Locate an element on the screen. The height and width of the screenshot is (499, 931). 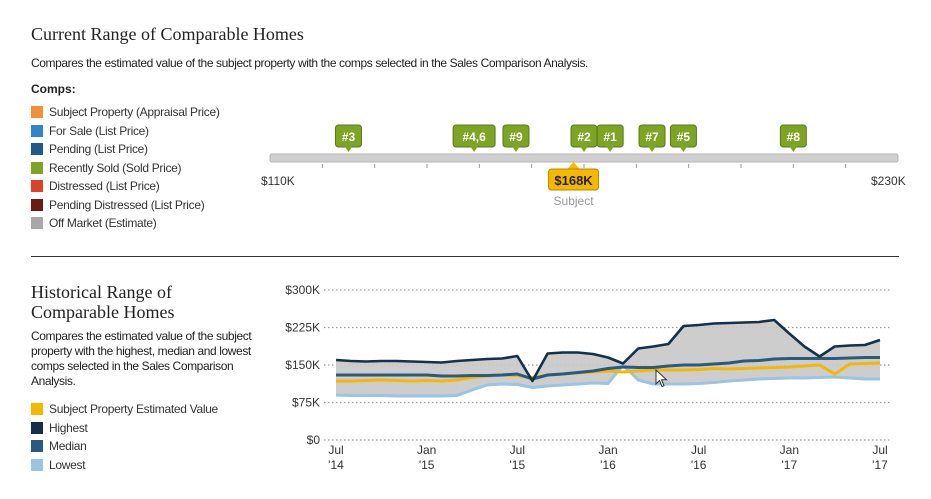
comp-marker-label: #4,6 is located at coordinates (474, 137).